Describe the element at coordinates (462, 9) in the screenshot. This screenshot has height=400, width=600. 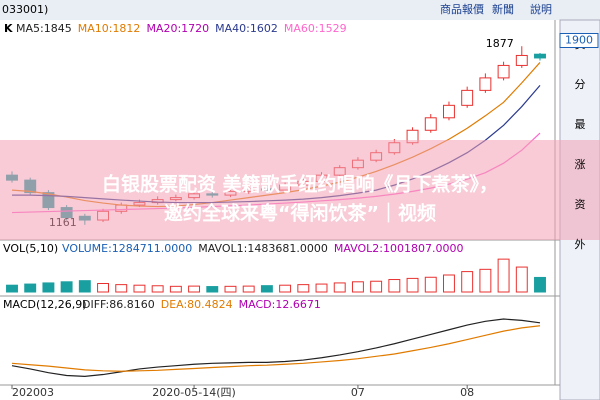
I see `menu-item: 商品報價` at that location.